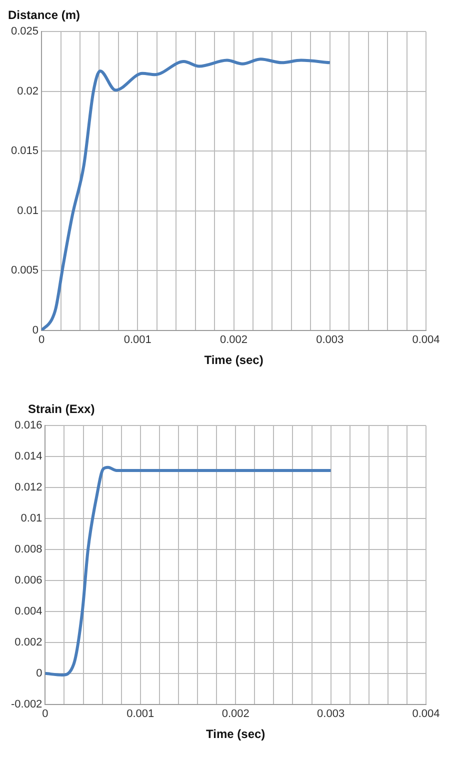  Describe the element at coordinates (24, 32) in the screenshot. I see `y-tick-label: 0.025` at that location.